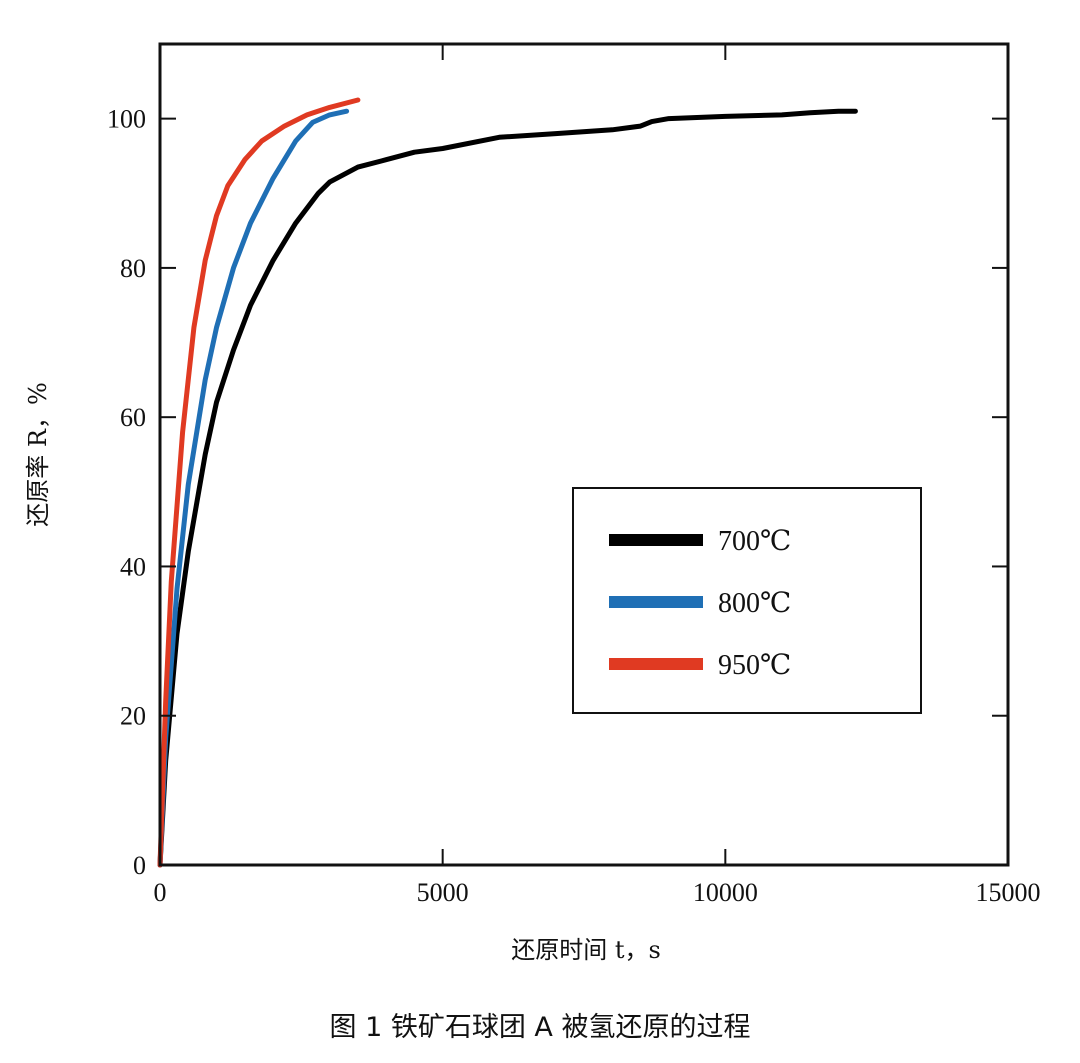 The height and width of the screenshot is (1063, 1080). I want to click on series-line-950℃, so click(259, 482).